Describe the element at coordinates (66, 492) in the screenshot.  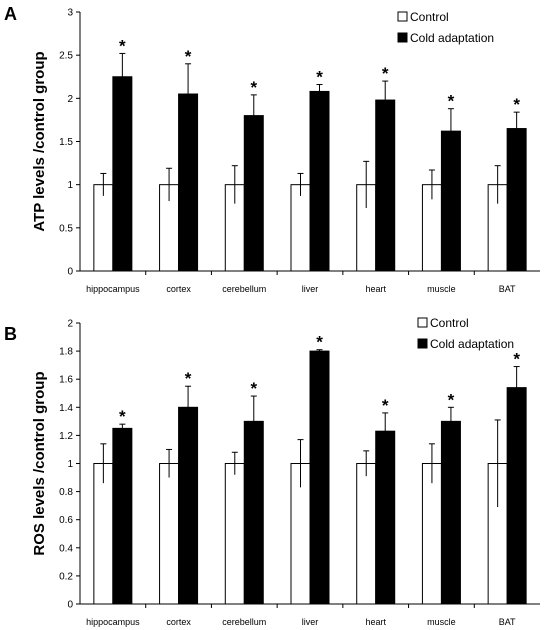
I see `y-tick-label: 0.8` at that location.